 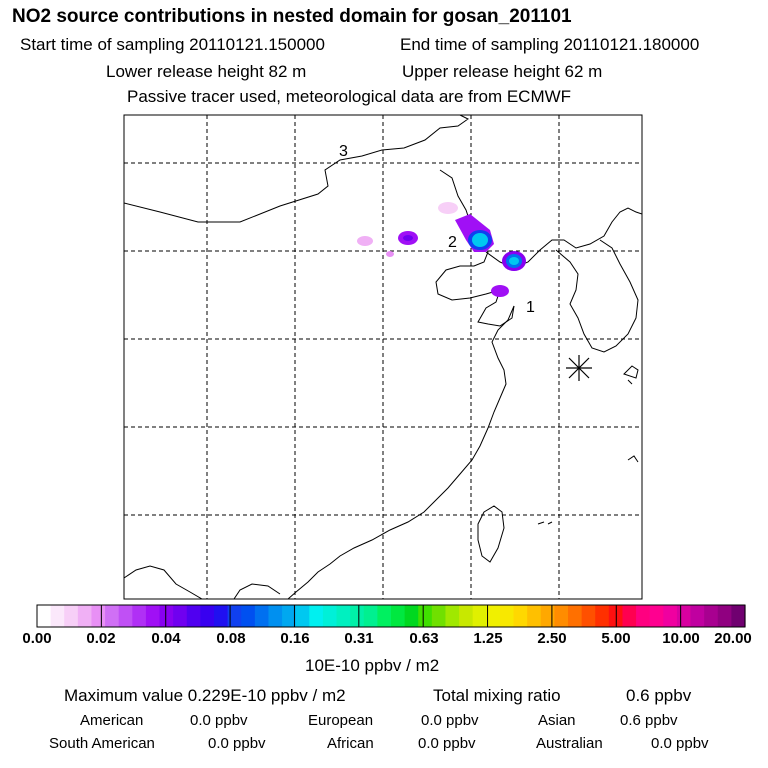 I want to click on lower-release-height: Lower release height 82 m, so click(x=206, y=71).